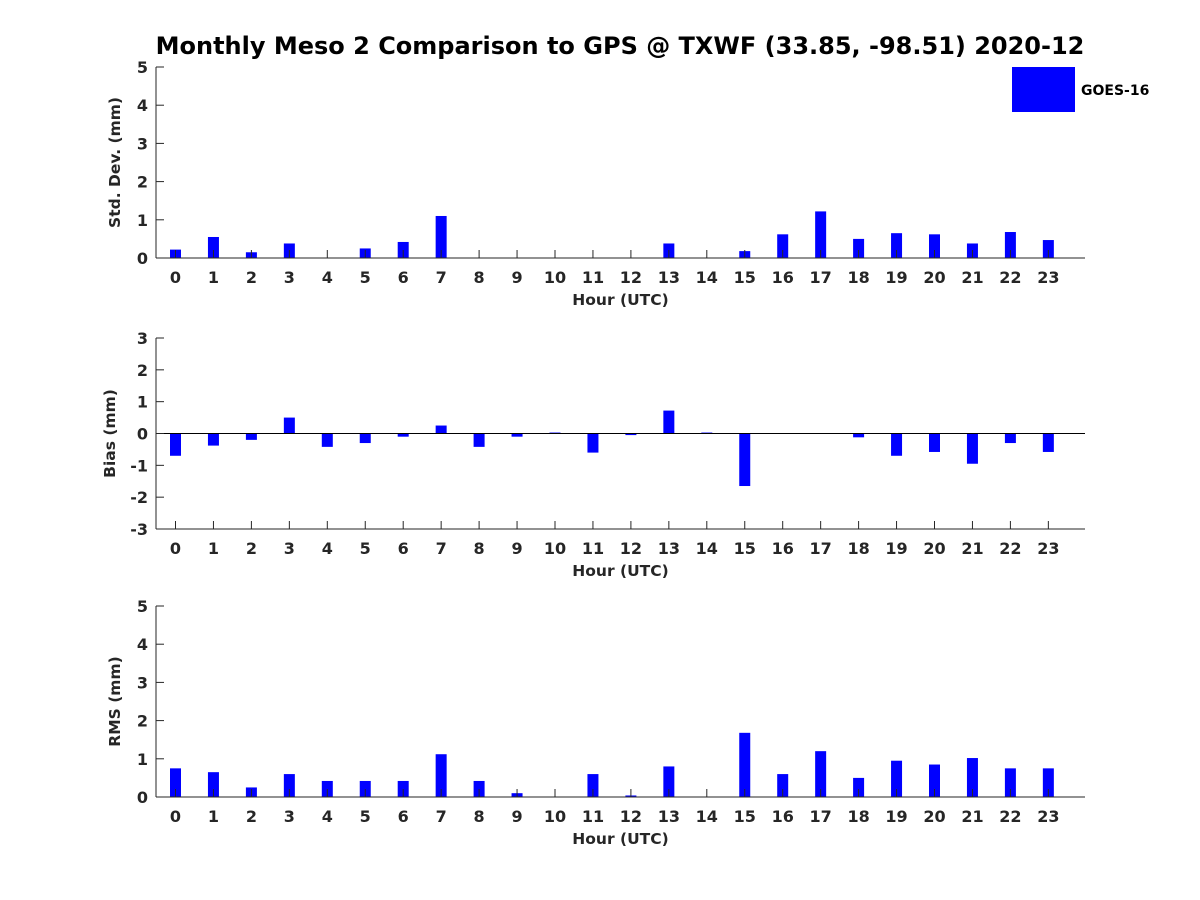 This screenshot has width=1200, height=900. Describe the element at coordinates (896, 277) in the screenshot. I see `x-tick-label: 19` at that location.